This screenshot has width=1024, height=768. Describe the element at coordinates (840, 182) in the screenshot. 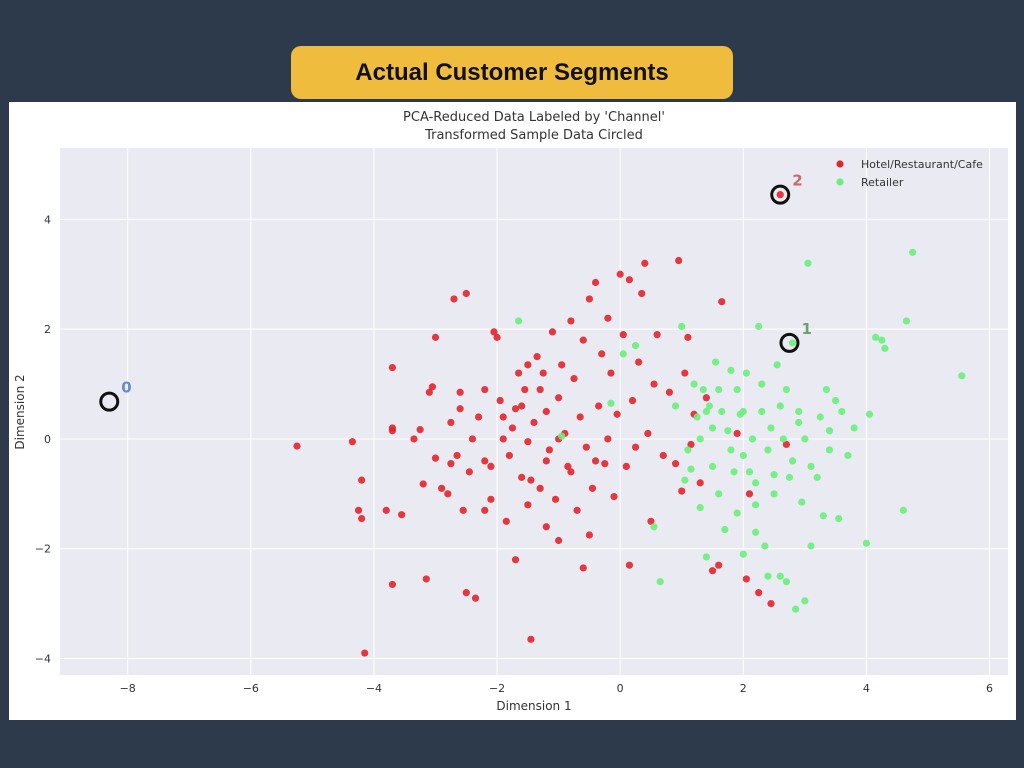

I see `legend-marker` at that location.